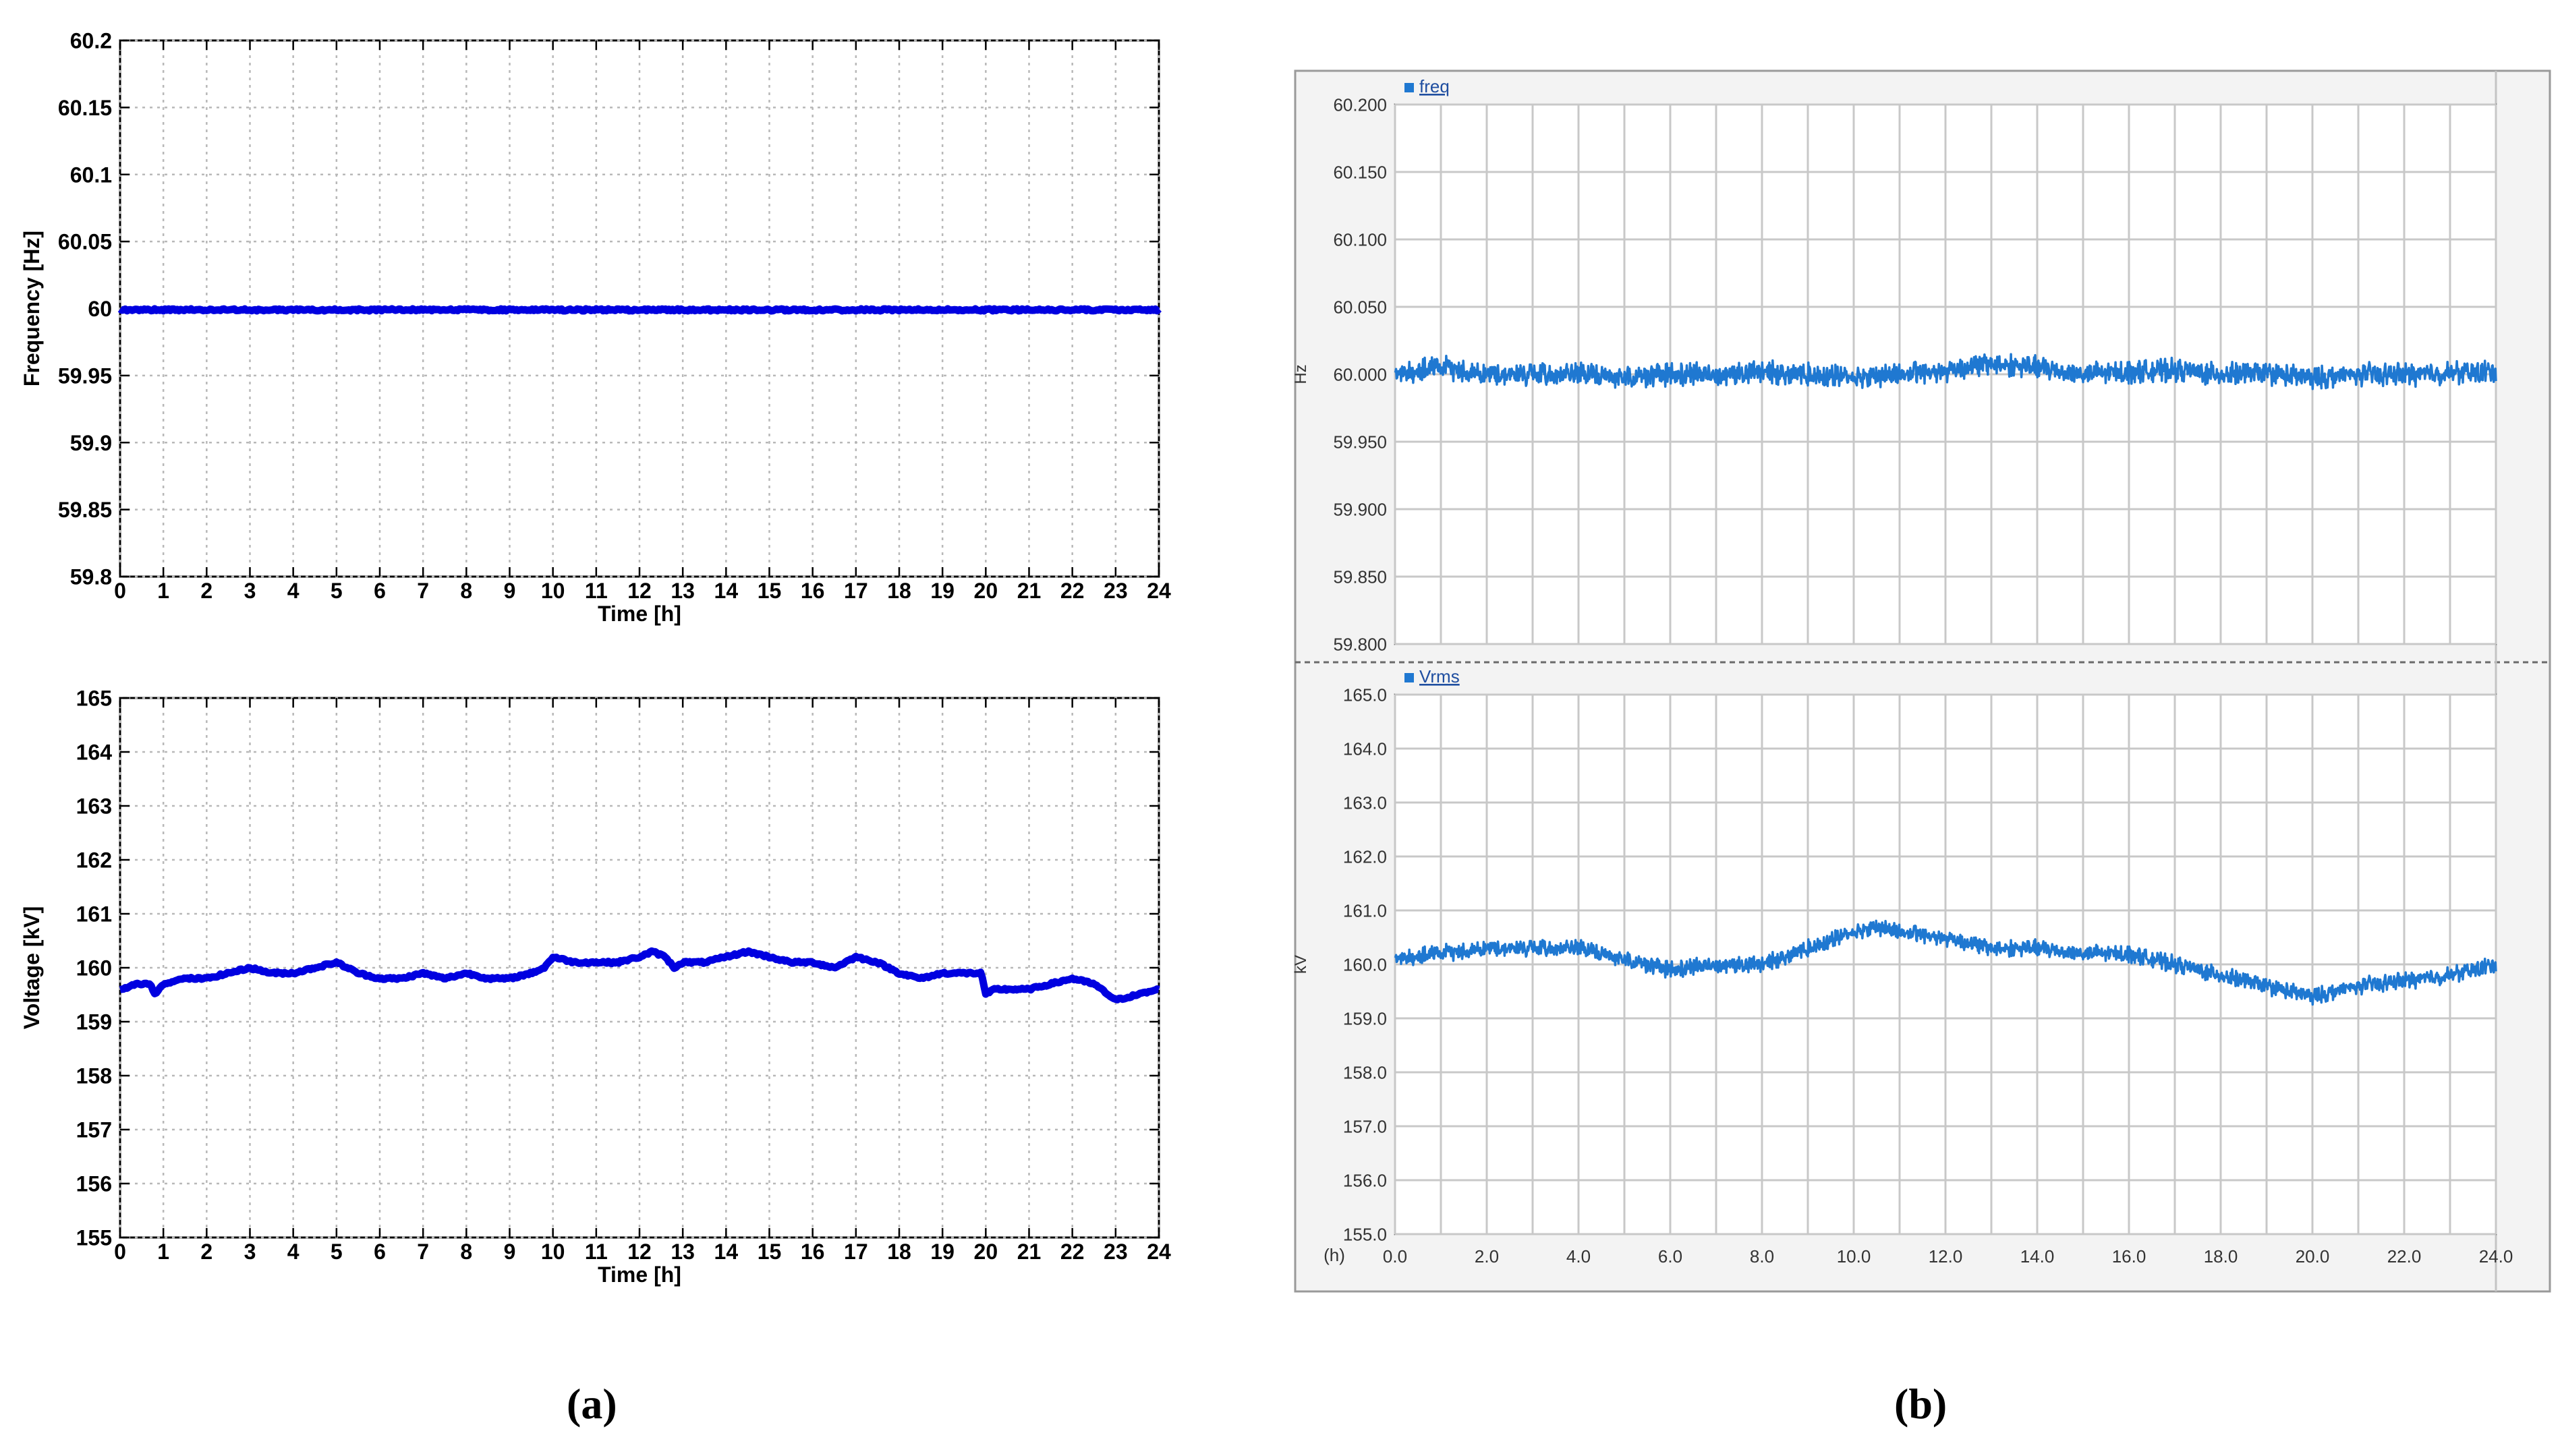 This screenshot has height=1456, width=2560. What do you see at coordinates (163, 1252) in the screenshot?
I see `x-tick-label: 1` at bounding box center [163, 1252].